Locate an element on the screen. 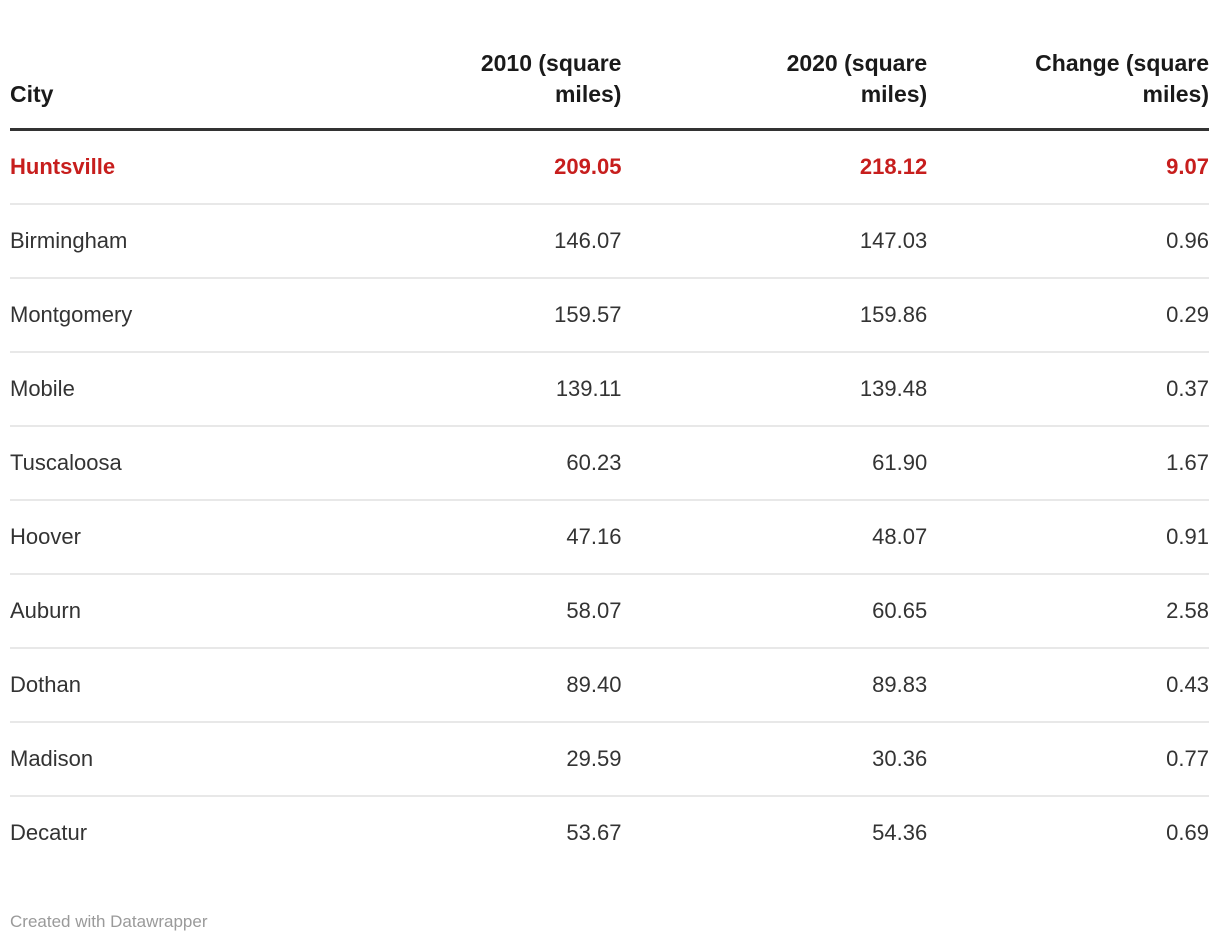  value-cell-change: 0.91 is located at coordinates (1068, 537).